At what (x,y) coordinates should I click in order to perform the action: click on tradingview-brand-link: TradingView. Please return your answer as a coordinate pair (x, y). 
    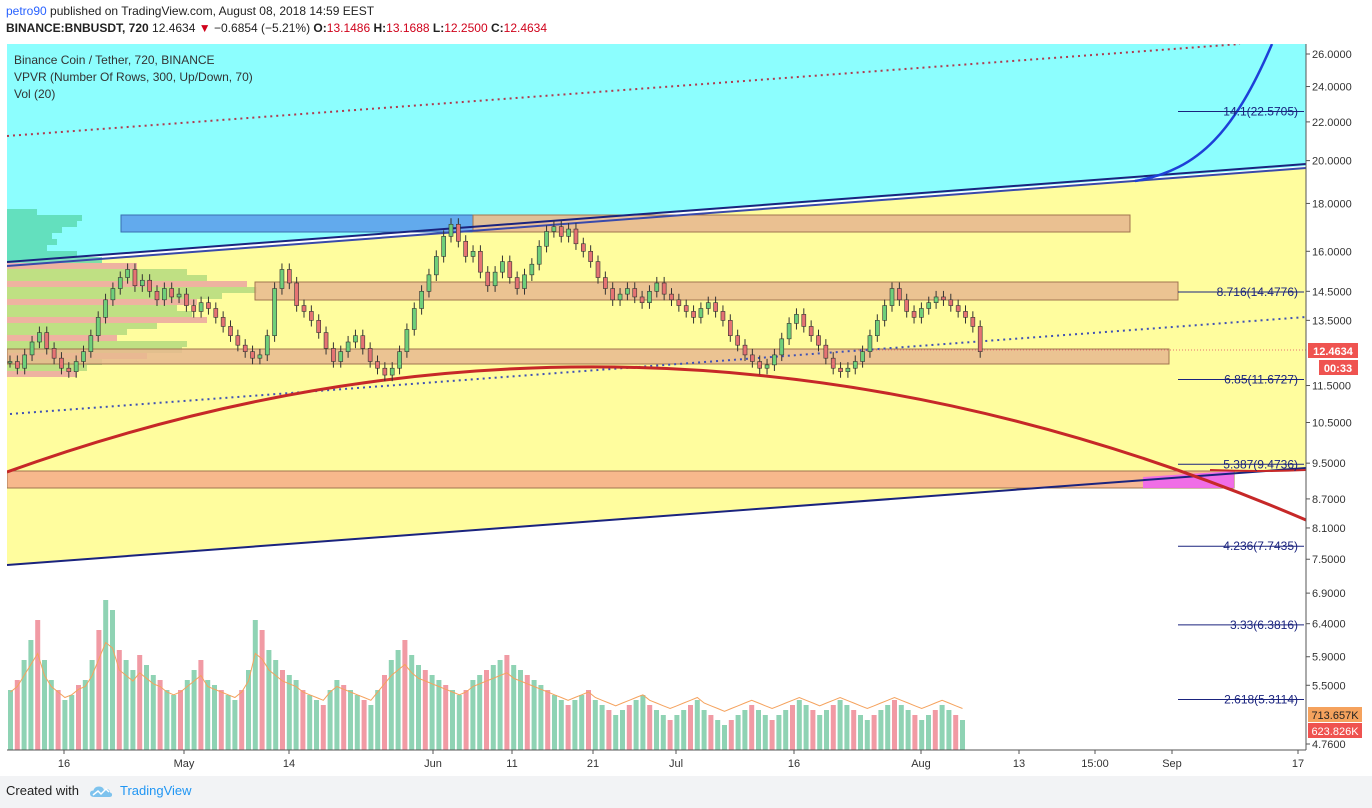
    Looking at the image, I should click on (156, 790).